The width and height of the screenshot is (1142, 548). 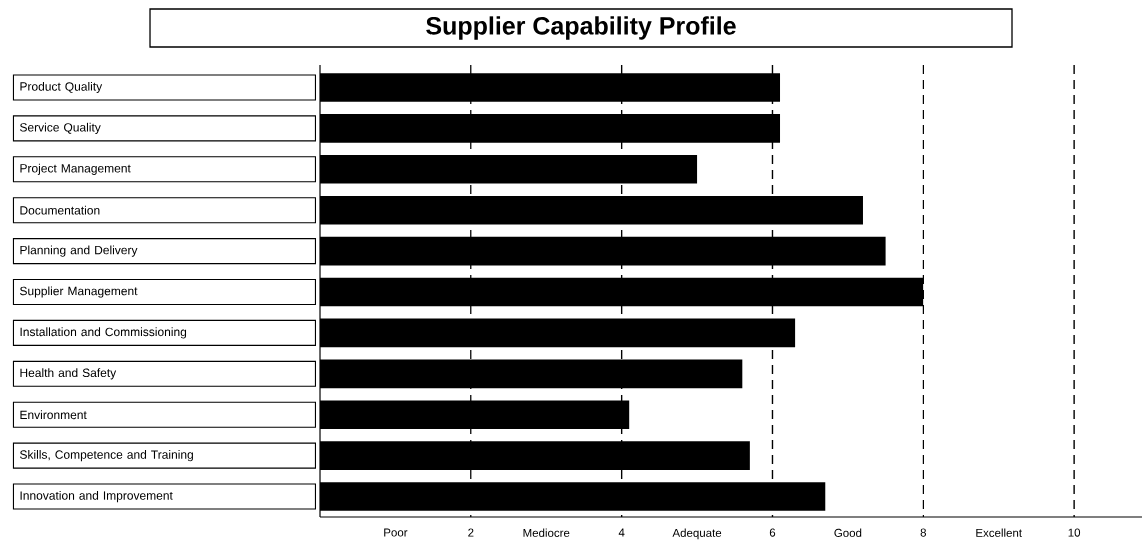 What do you see at coordinates (79, 292) in the screenshot?
I see `y-tick-label: Supplier Management` at bounding box center [79, 292].